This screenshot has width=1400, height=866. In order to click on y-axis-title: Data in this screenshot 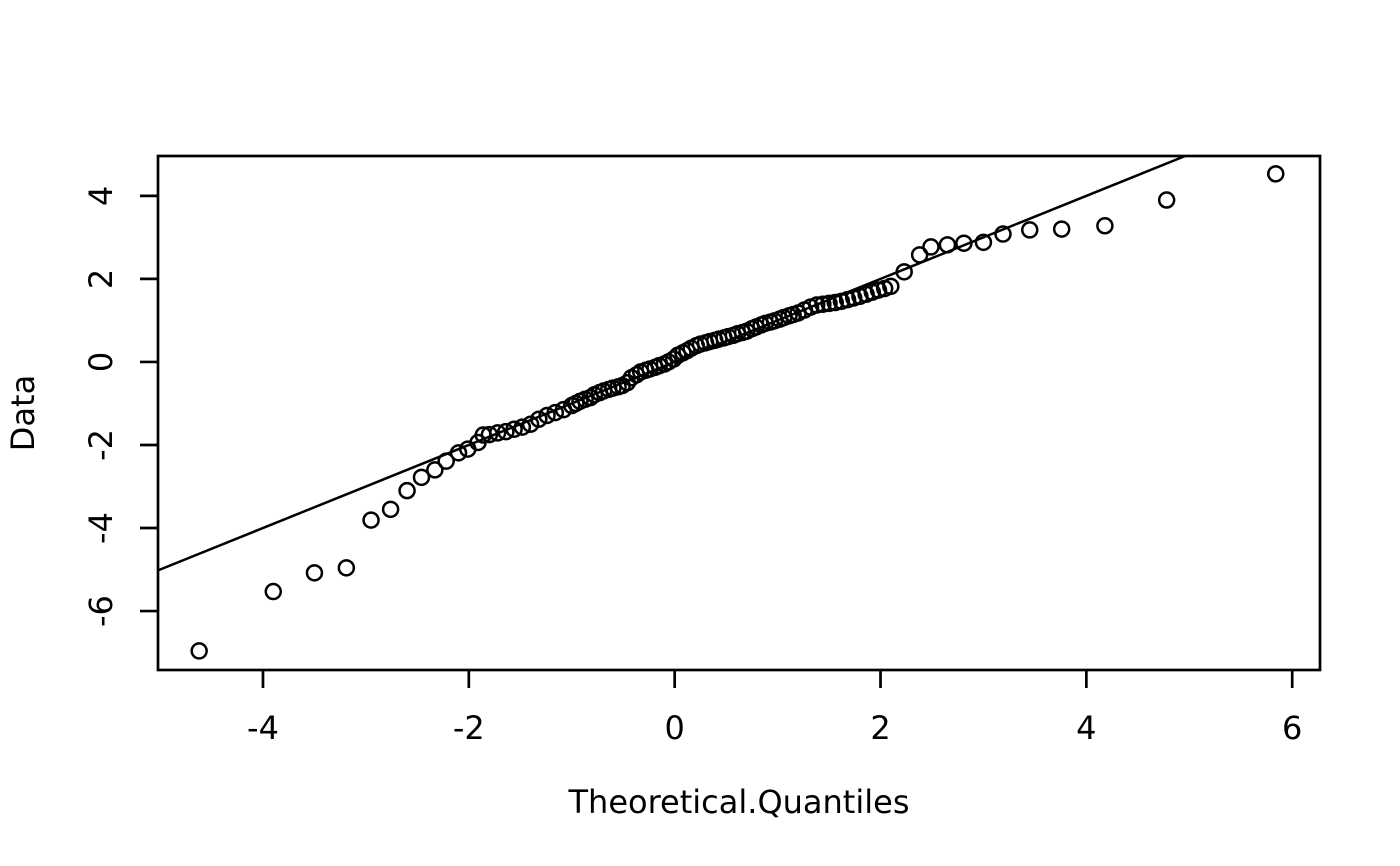, I will do `click(23, 413)`.